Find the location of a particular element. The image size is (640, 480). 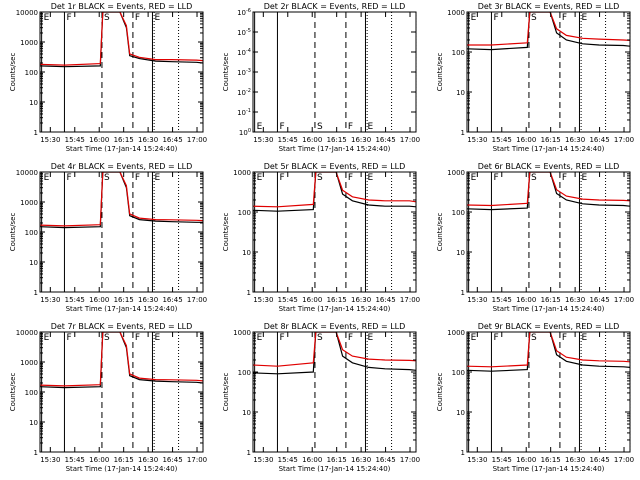

y-tick-label: 10⁻³ is located at coordinates (244, 72).